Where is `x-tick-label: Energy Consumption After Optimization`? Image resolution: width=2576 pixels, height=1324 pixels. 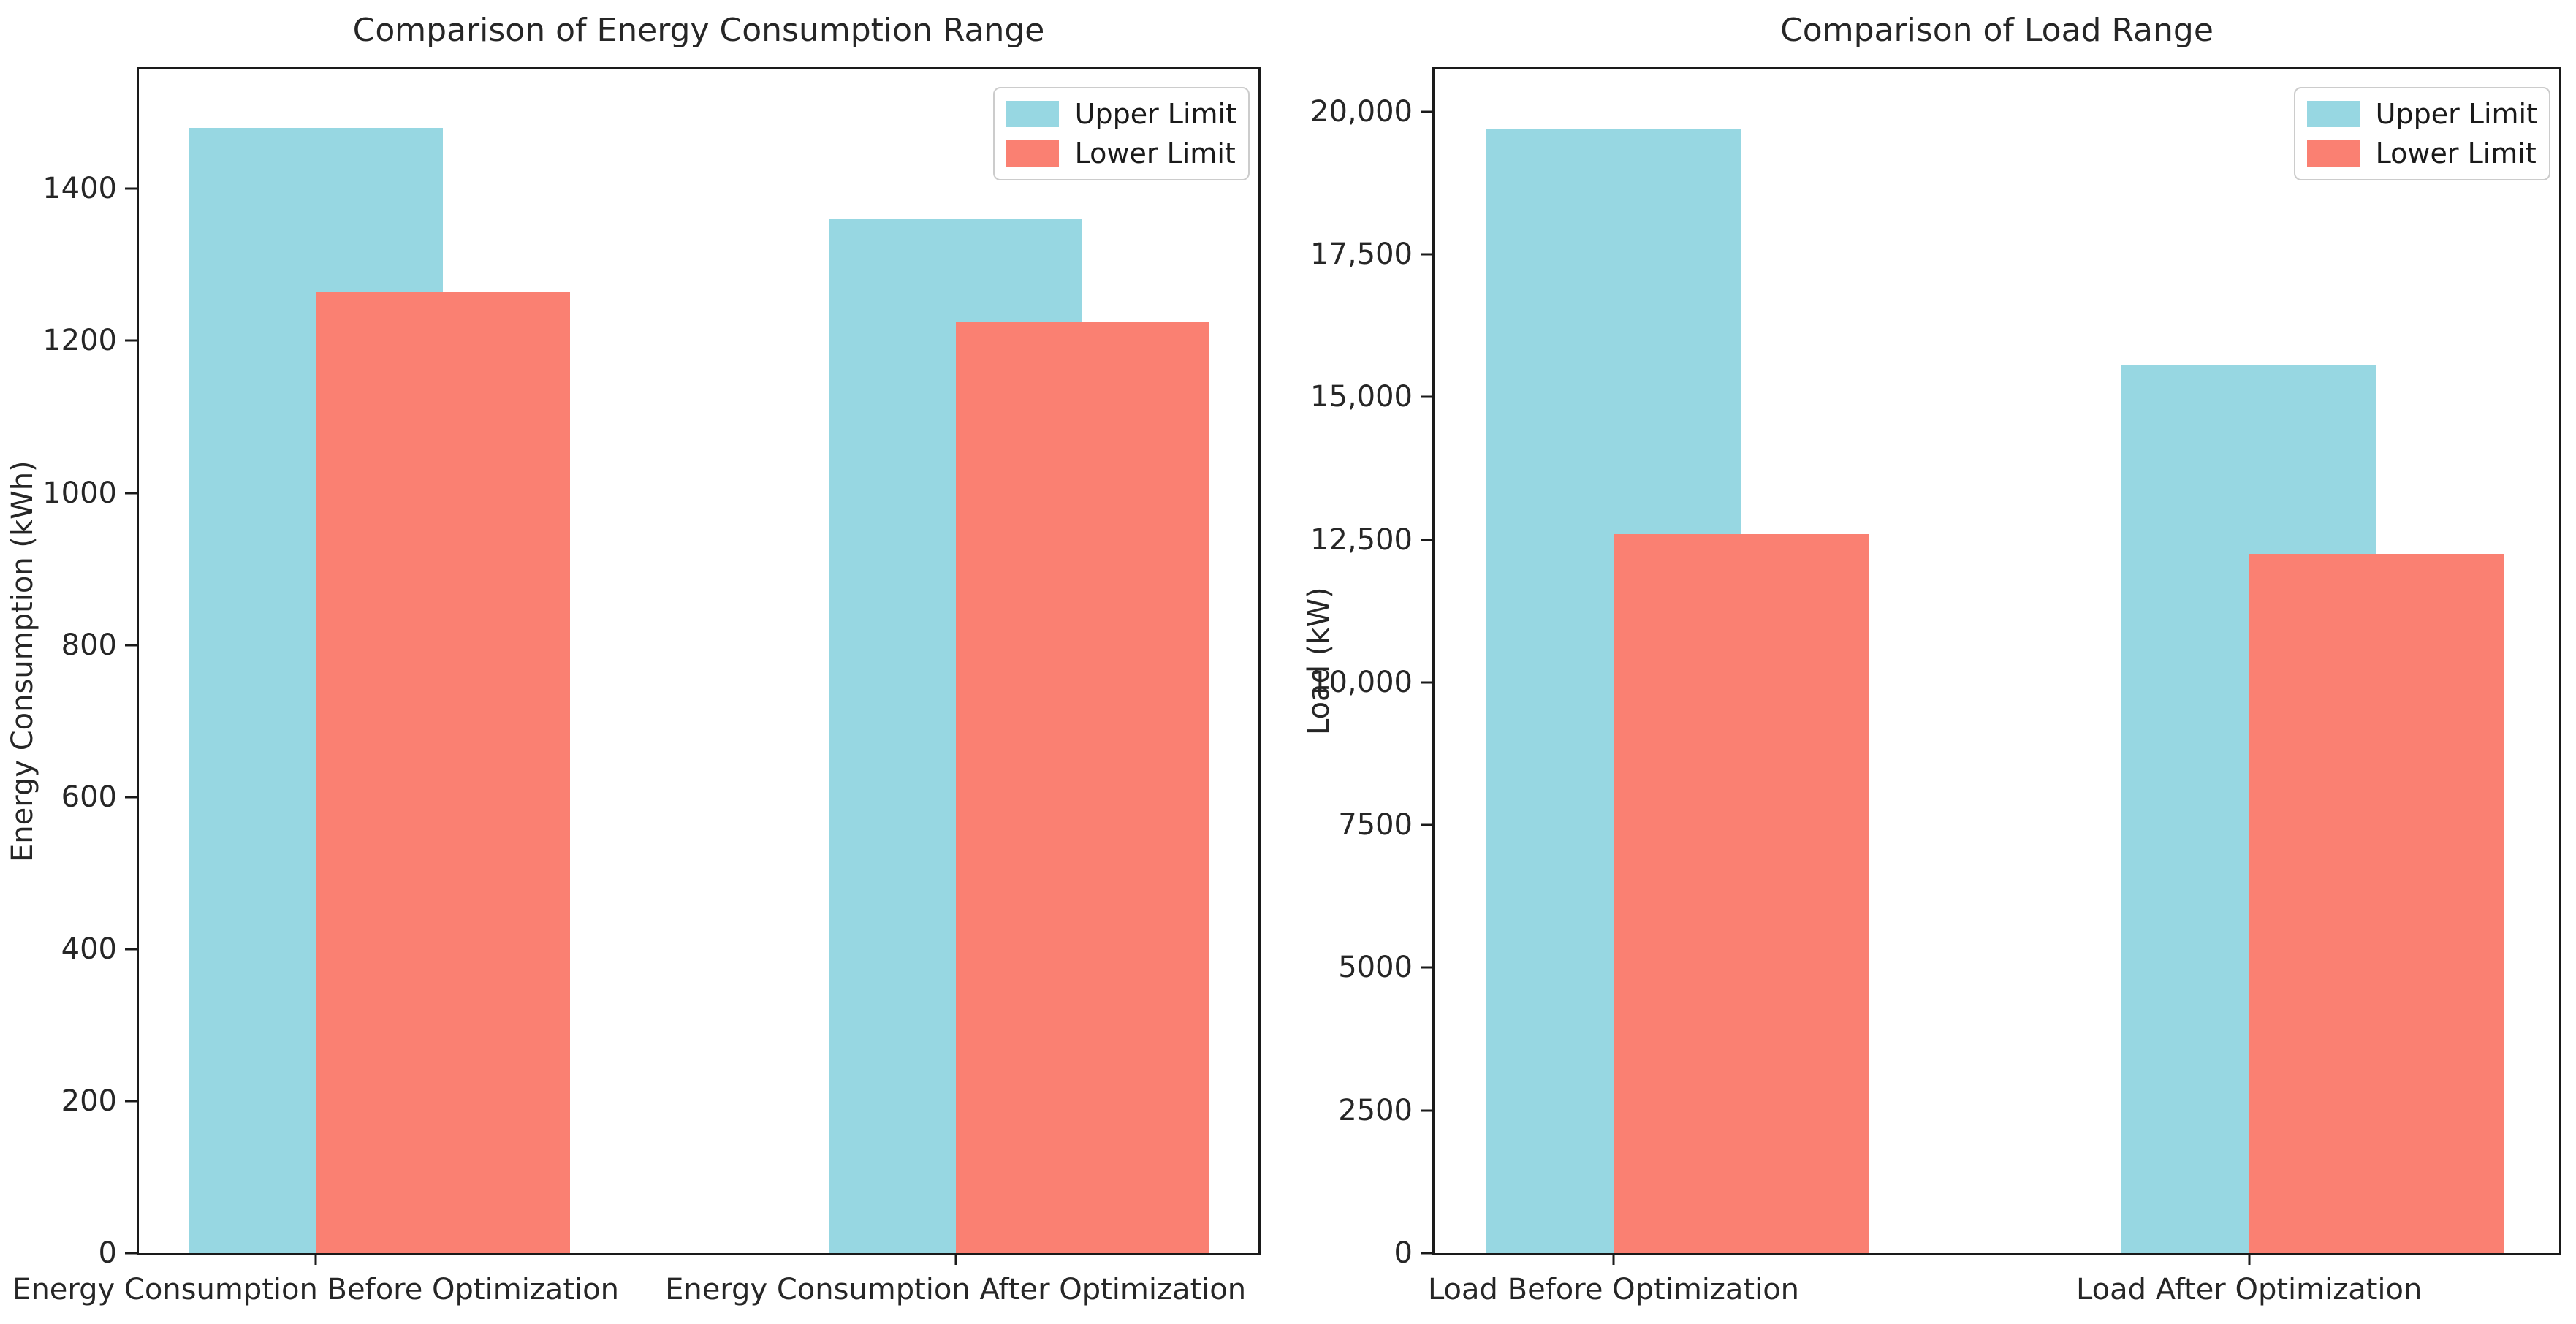 x-tick-label: Energy Consumption After Optimization is located at coordinates (956, 1289).